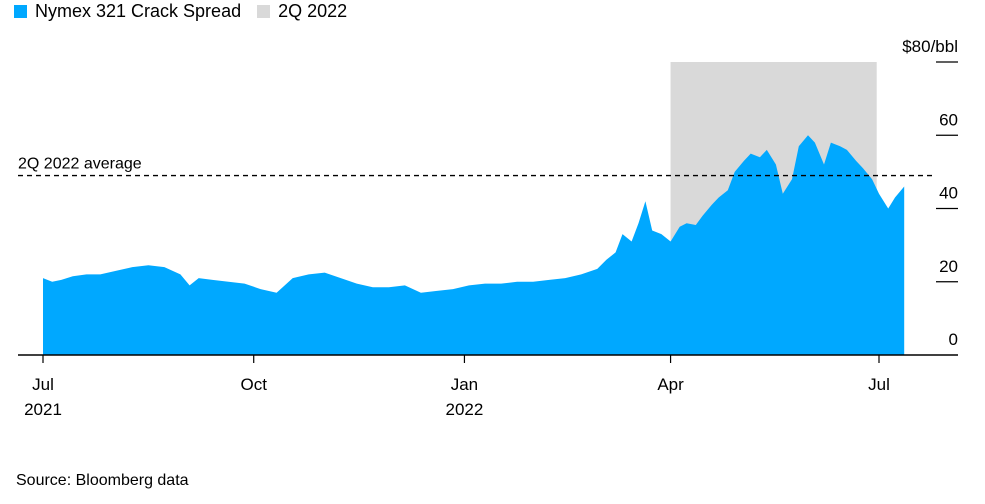 The width and height of the screenshot is (985, 504). What do you see at coordinates (930, 46) in the screenshot?
I see `y-tick-label-0: $80/bbl` at bounding box center [930, 46].